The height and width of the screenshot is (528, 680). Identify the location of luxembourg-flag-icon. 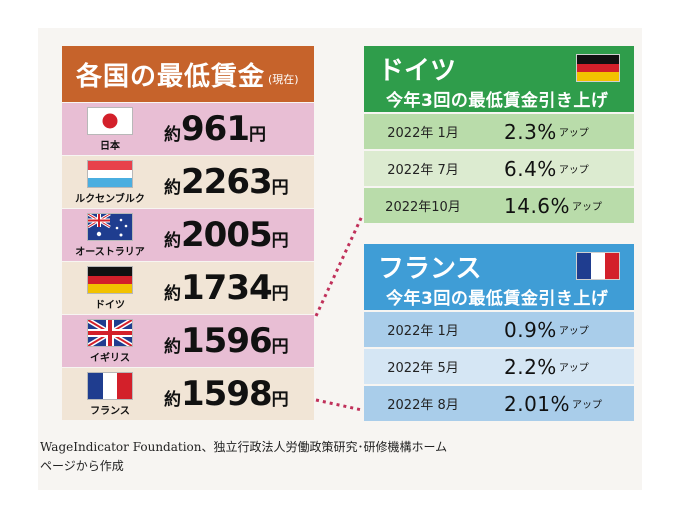
(110, 173).